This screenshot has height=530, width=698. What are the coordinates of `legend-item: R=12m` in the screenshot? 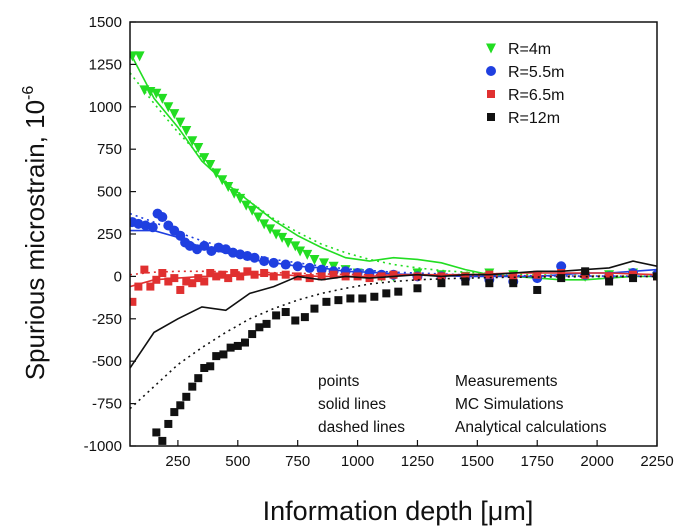 It's located at (523, 118).